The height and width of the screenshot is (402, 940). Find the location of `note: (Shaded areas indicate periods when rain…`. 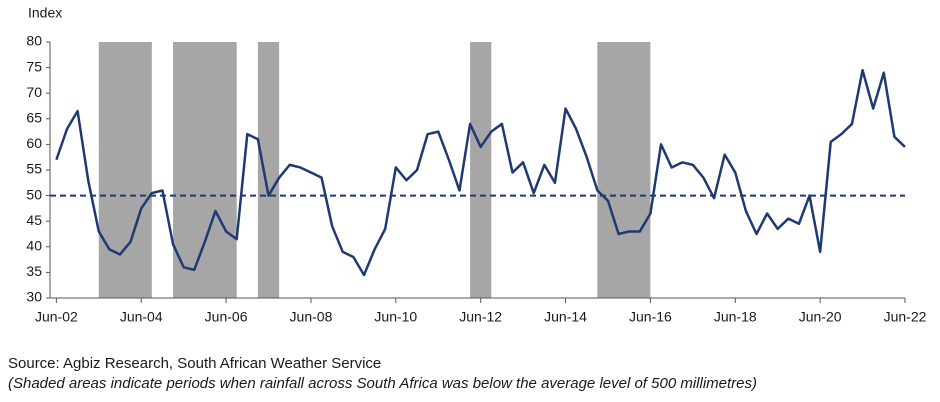

note: (Shaded areas indicate periods when rain… is located at coordinates (382, 383).